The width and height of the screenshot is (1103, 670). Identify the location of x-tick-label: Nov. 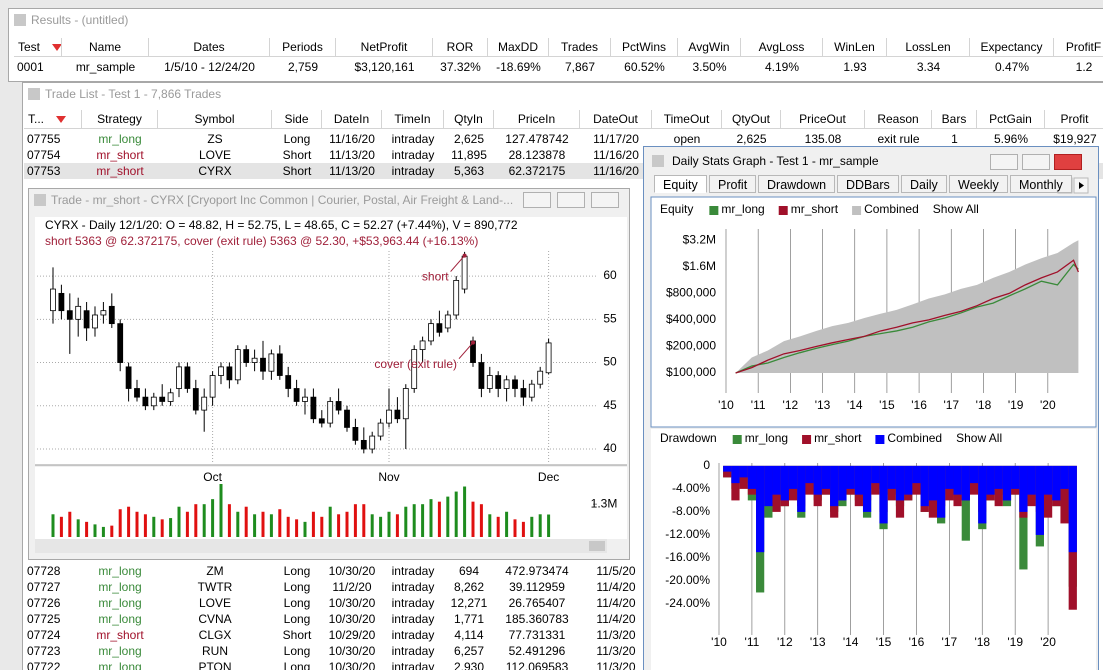
(388, 477).